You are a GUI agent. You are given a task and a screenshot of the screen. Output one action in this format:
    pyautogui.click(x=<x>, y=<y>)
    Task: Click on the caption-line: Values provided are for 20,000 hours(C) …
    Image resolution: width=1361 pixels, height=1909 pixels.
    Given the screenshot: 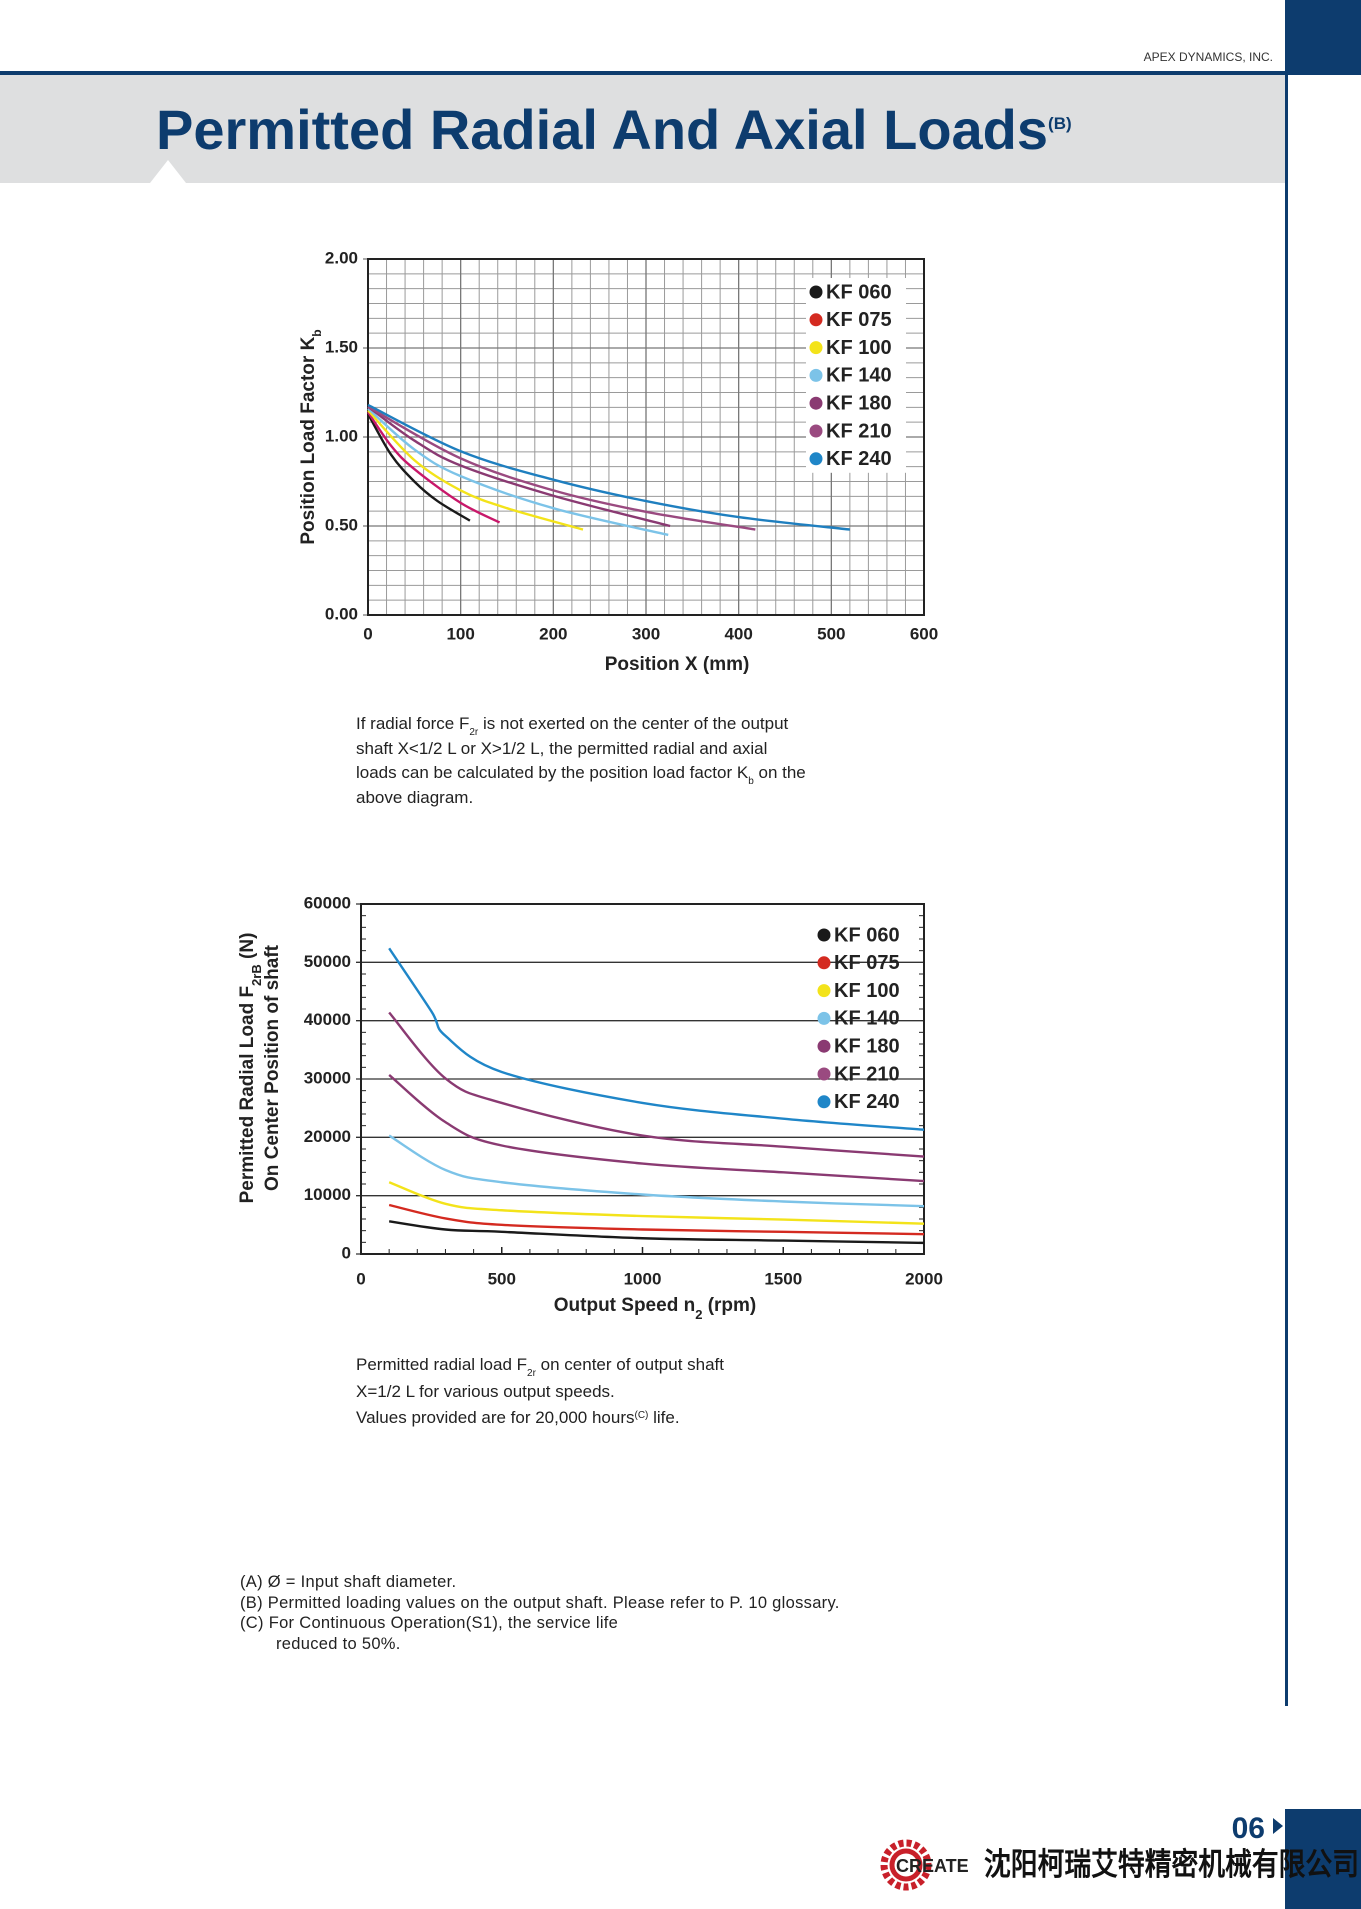 What is the action you would take?
    pyautogui.click(x=518, y=1417)
    